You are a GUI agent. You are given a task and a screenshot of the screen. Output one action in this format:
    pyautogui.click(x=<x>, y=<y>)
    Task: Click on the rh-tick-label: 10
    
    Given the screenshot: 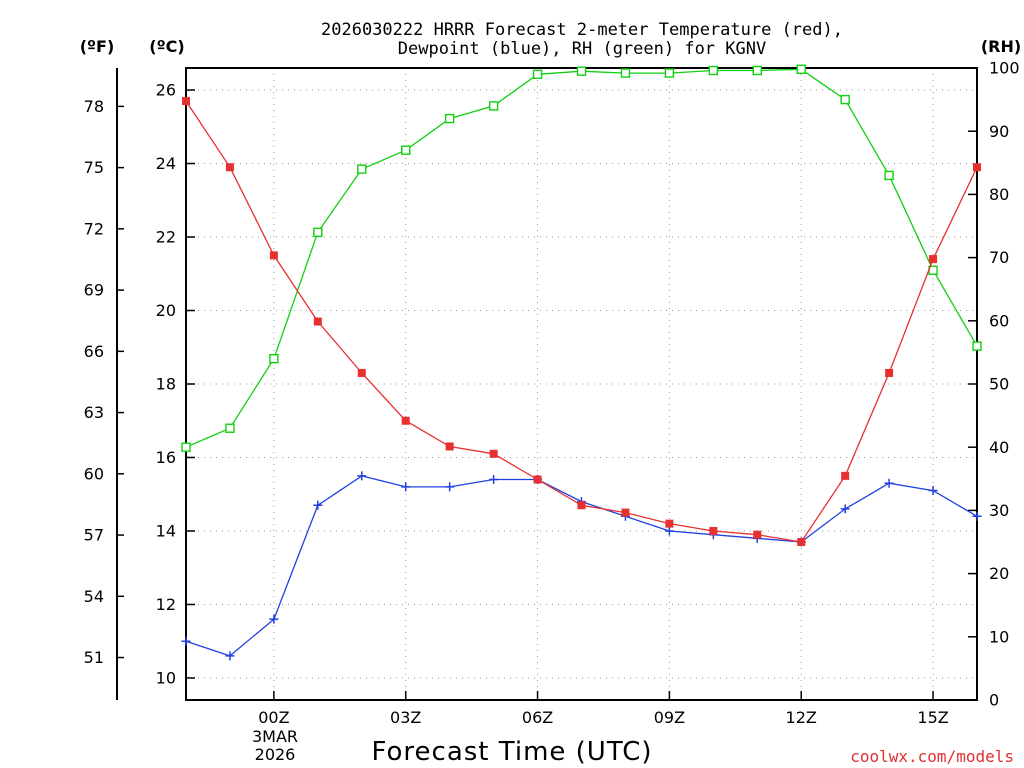 What is the action you would take?
    pyautogui.click(x=999, y=636)
    